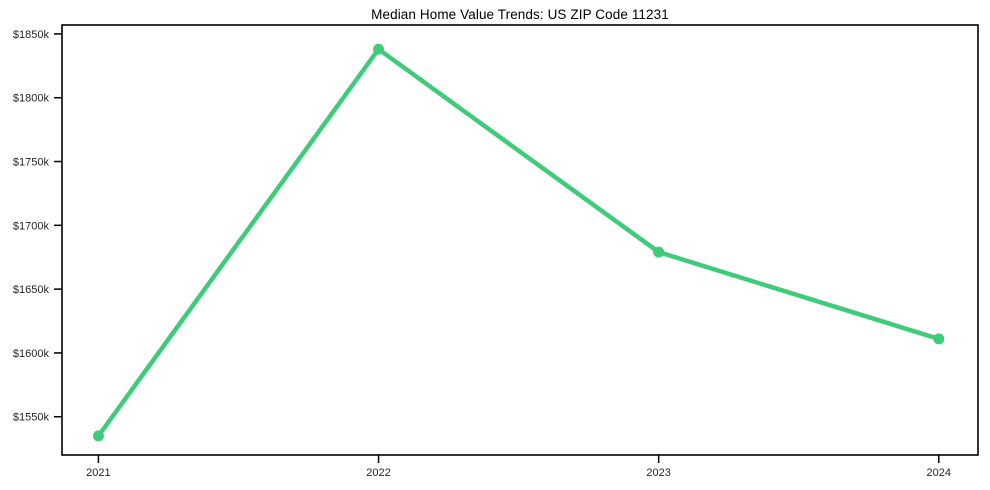 This screenshot has height=490, width=990. I want to click on y-tick-label: $1700k, so click(31, 226).